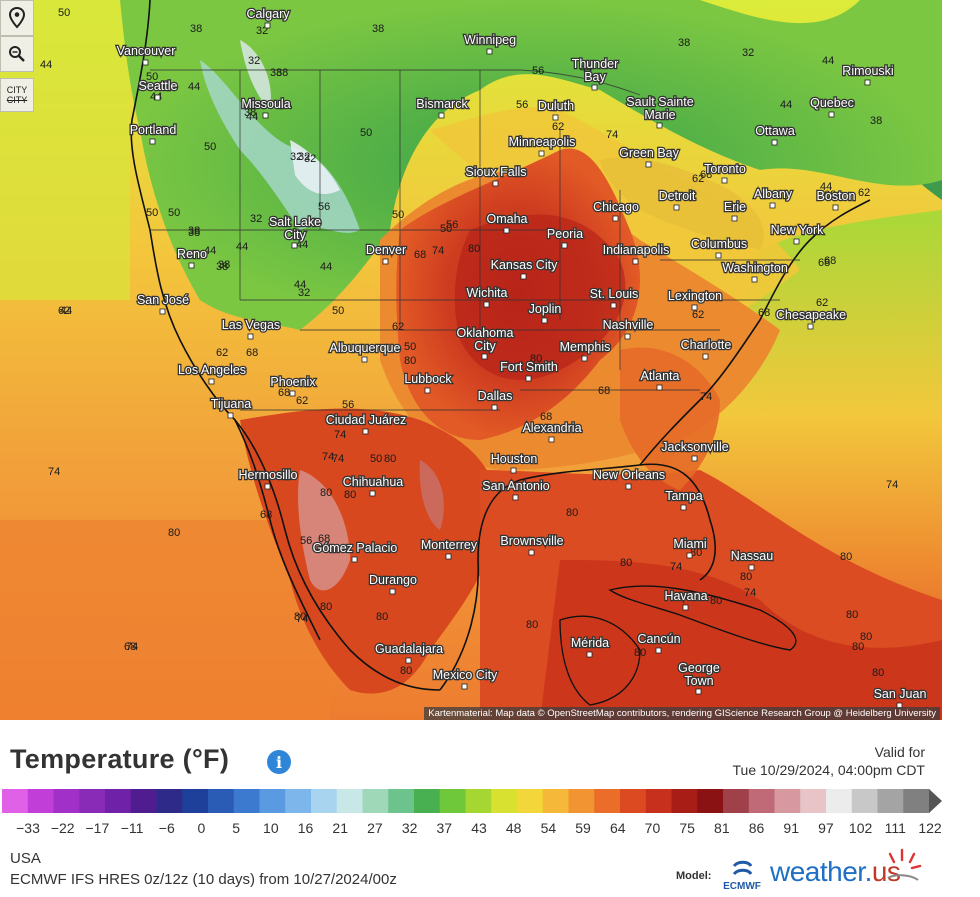 The height and width of the screenshot is (897, 980). What do you see at coordinates (293, 382) in the screenshot?
I see `city-label: Phoenix` at bounding box center [293, 382].